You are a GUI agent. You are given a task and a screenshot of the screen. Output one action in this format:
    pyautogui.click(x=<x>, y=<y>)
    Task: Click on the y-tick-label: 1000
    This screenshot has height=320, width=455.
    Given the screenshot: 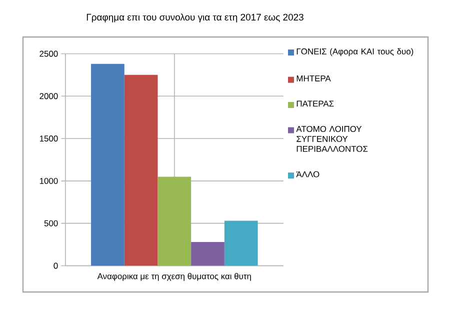 What is the action you would take?
    pyautogui.click(x=49, y=181)
    